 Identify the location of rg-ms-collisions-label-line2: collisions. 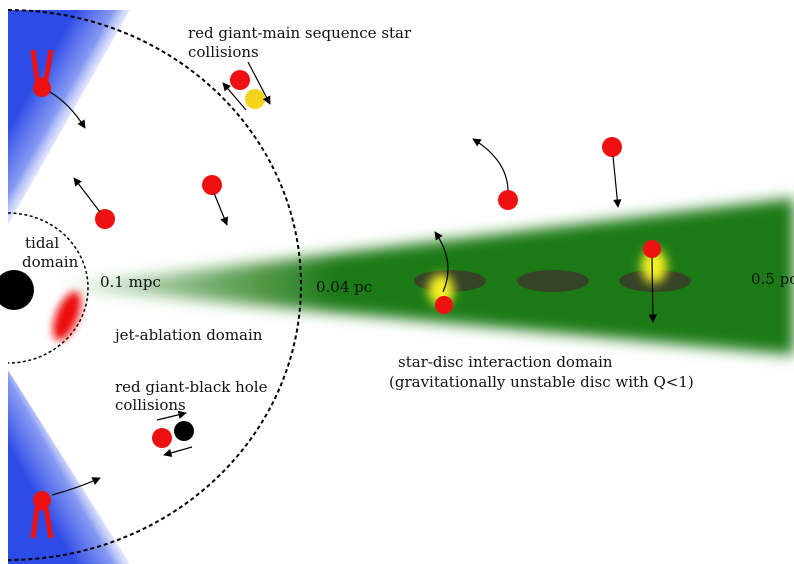
(223, 52).